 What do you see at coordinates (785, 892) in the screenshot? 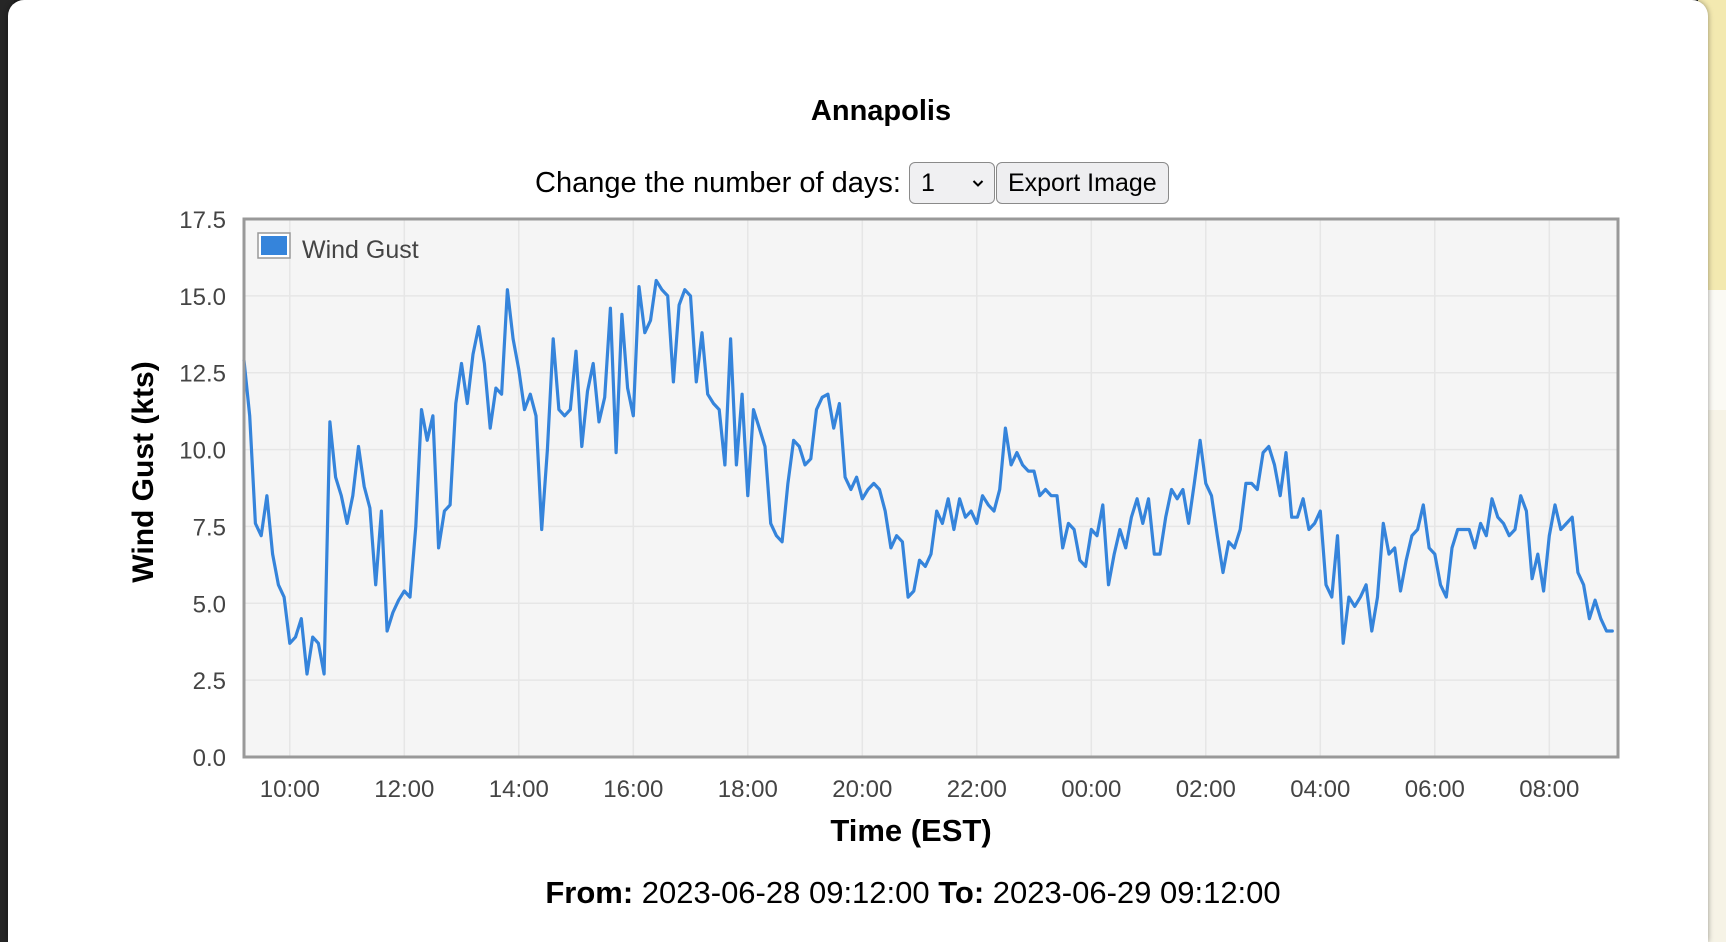
I see `from-value: 2023-06-28 09:12:00` at bounding box center [785, 892].